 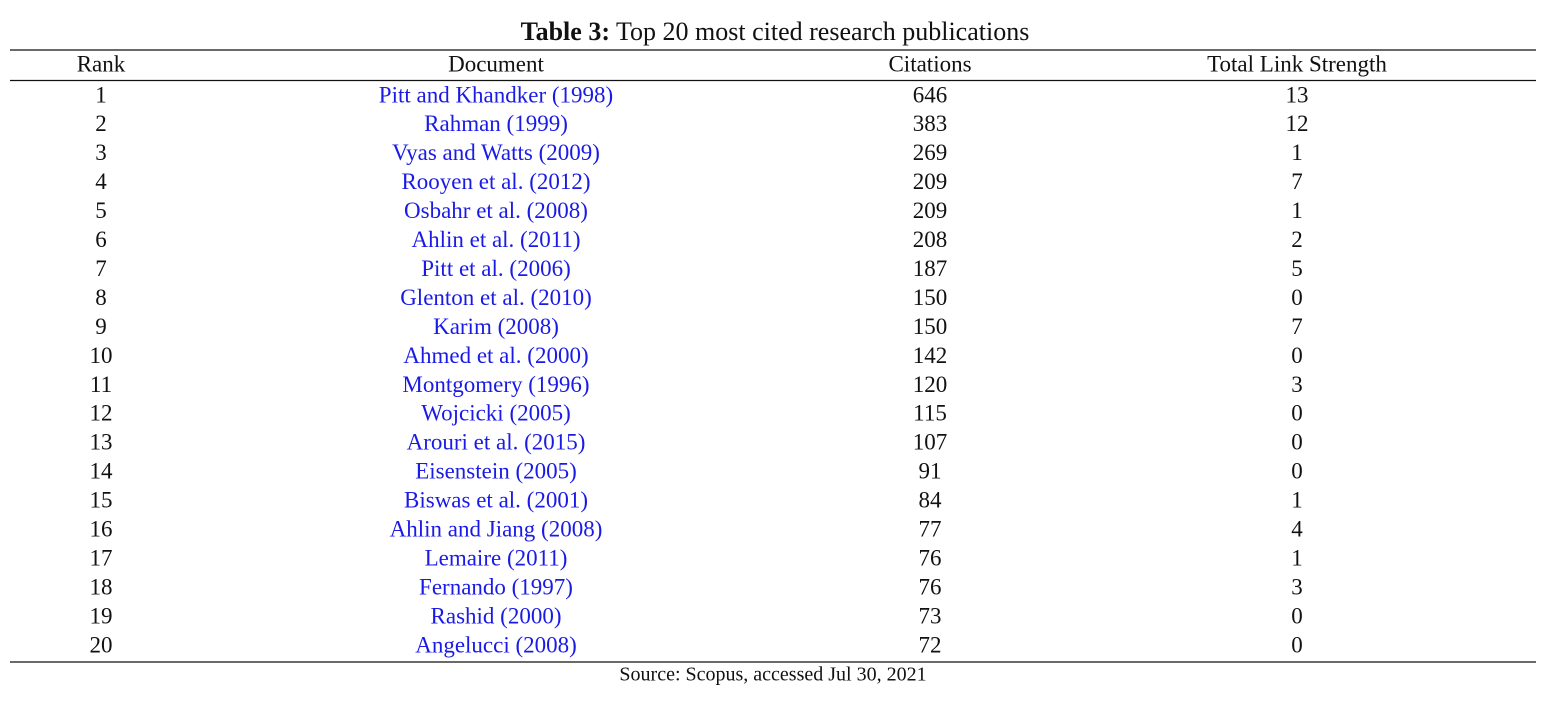 What do you see at coordinates (930, 152) in the screenshot?
I see `citations-cell: 269` at bounding box center [930, 152].